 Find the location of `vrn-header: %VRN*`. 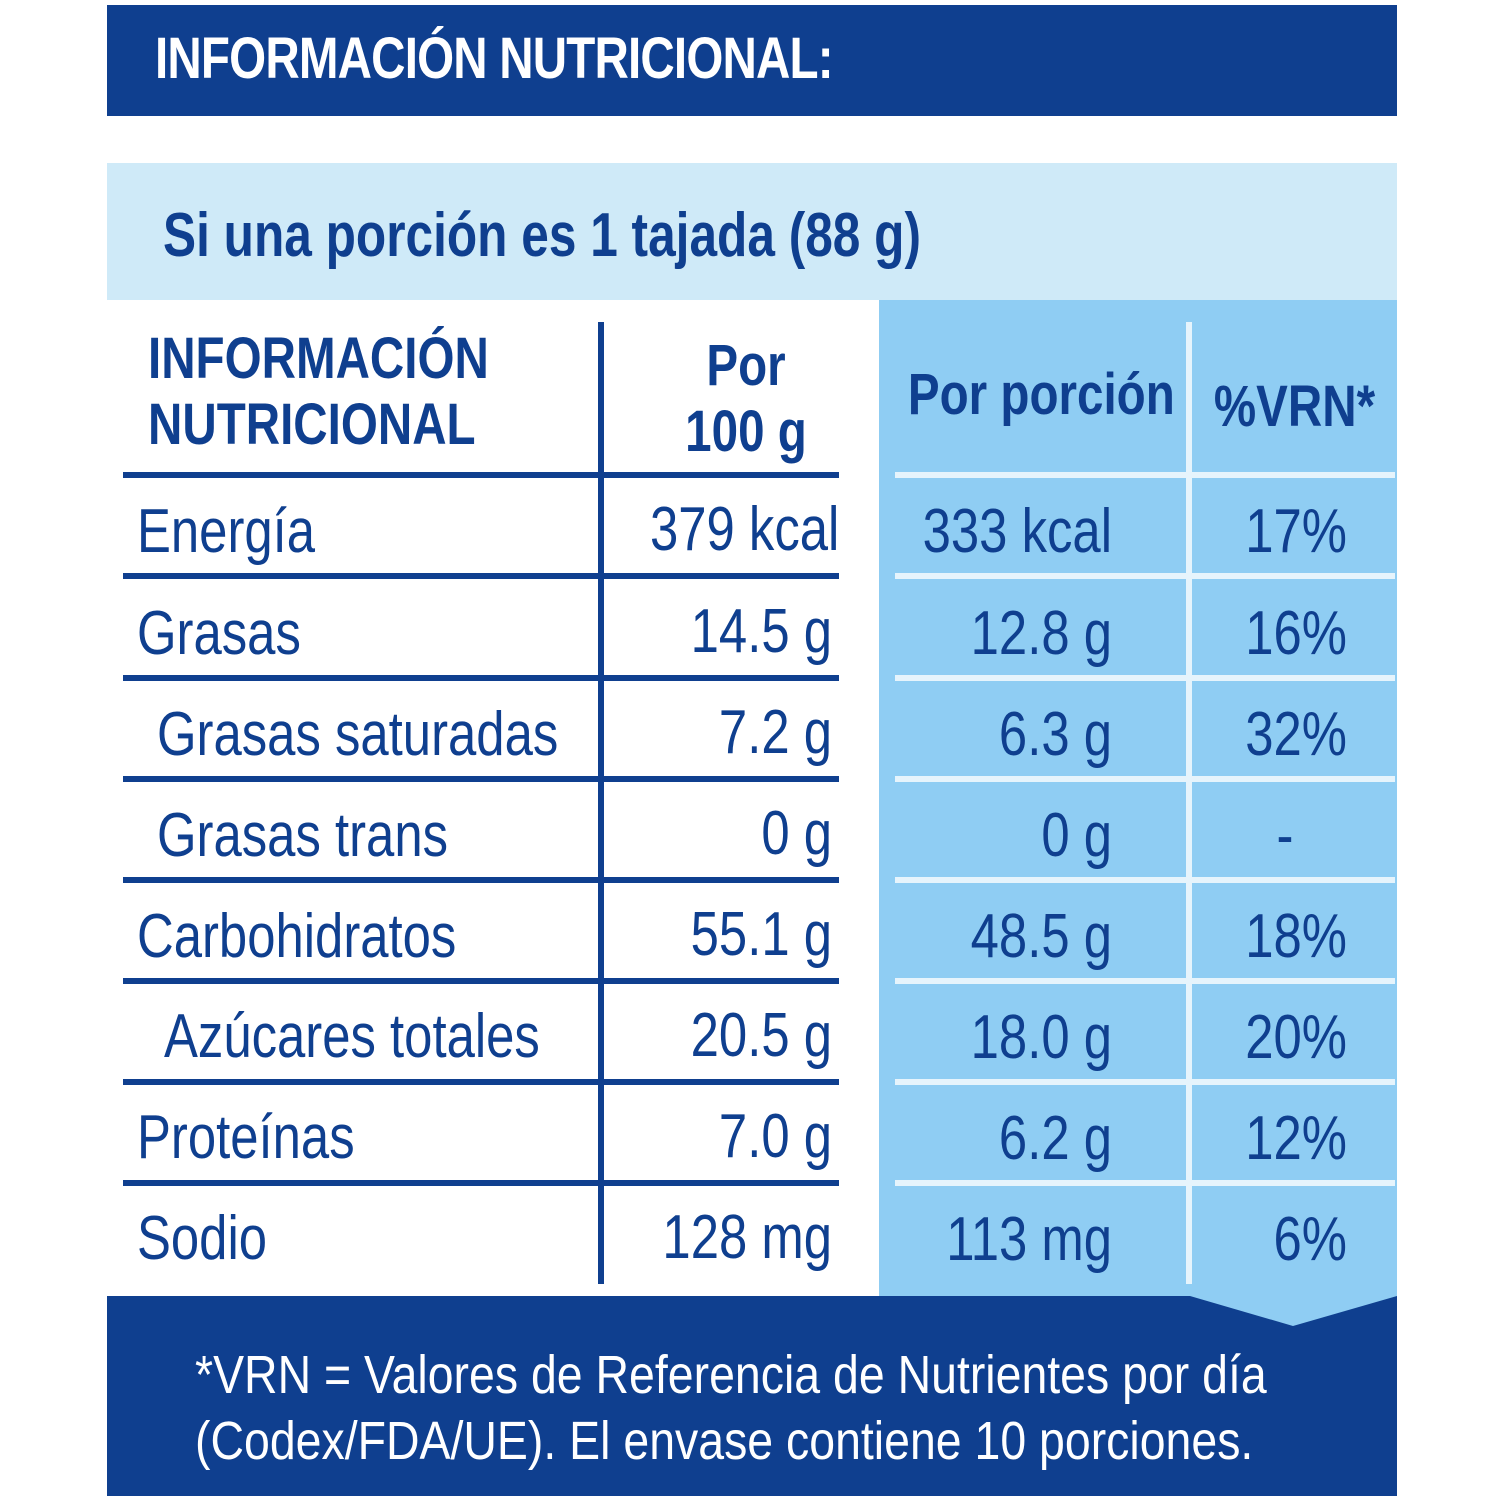

vrn-header: %VRN* is located at coordinates (1294, 406).